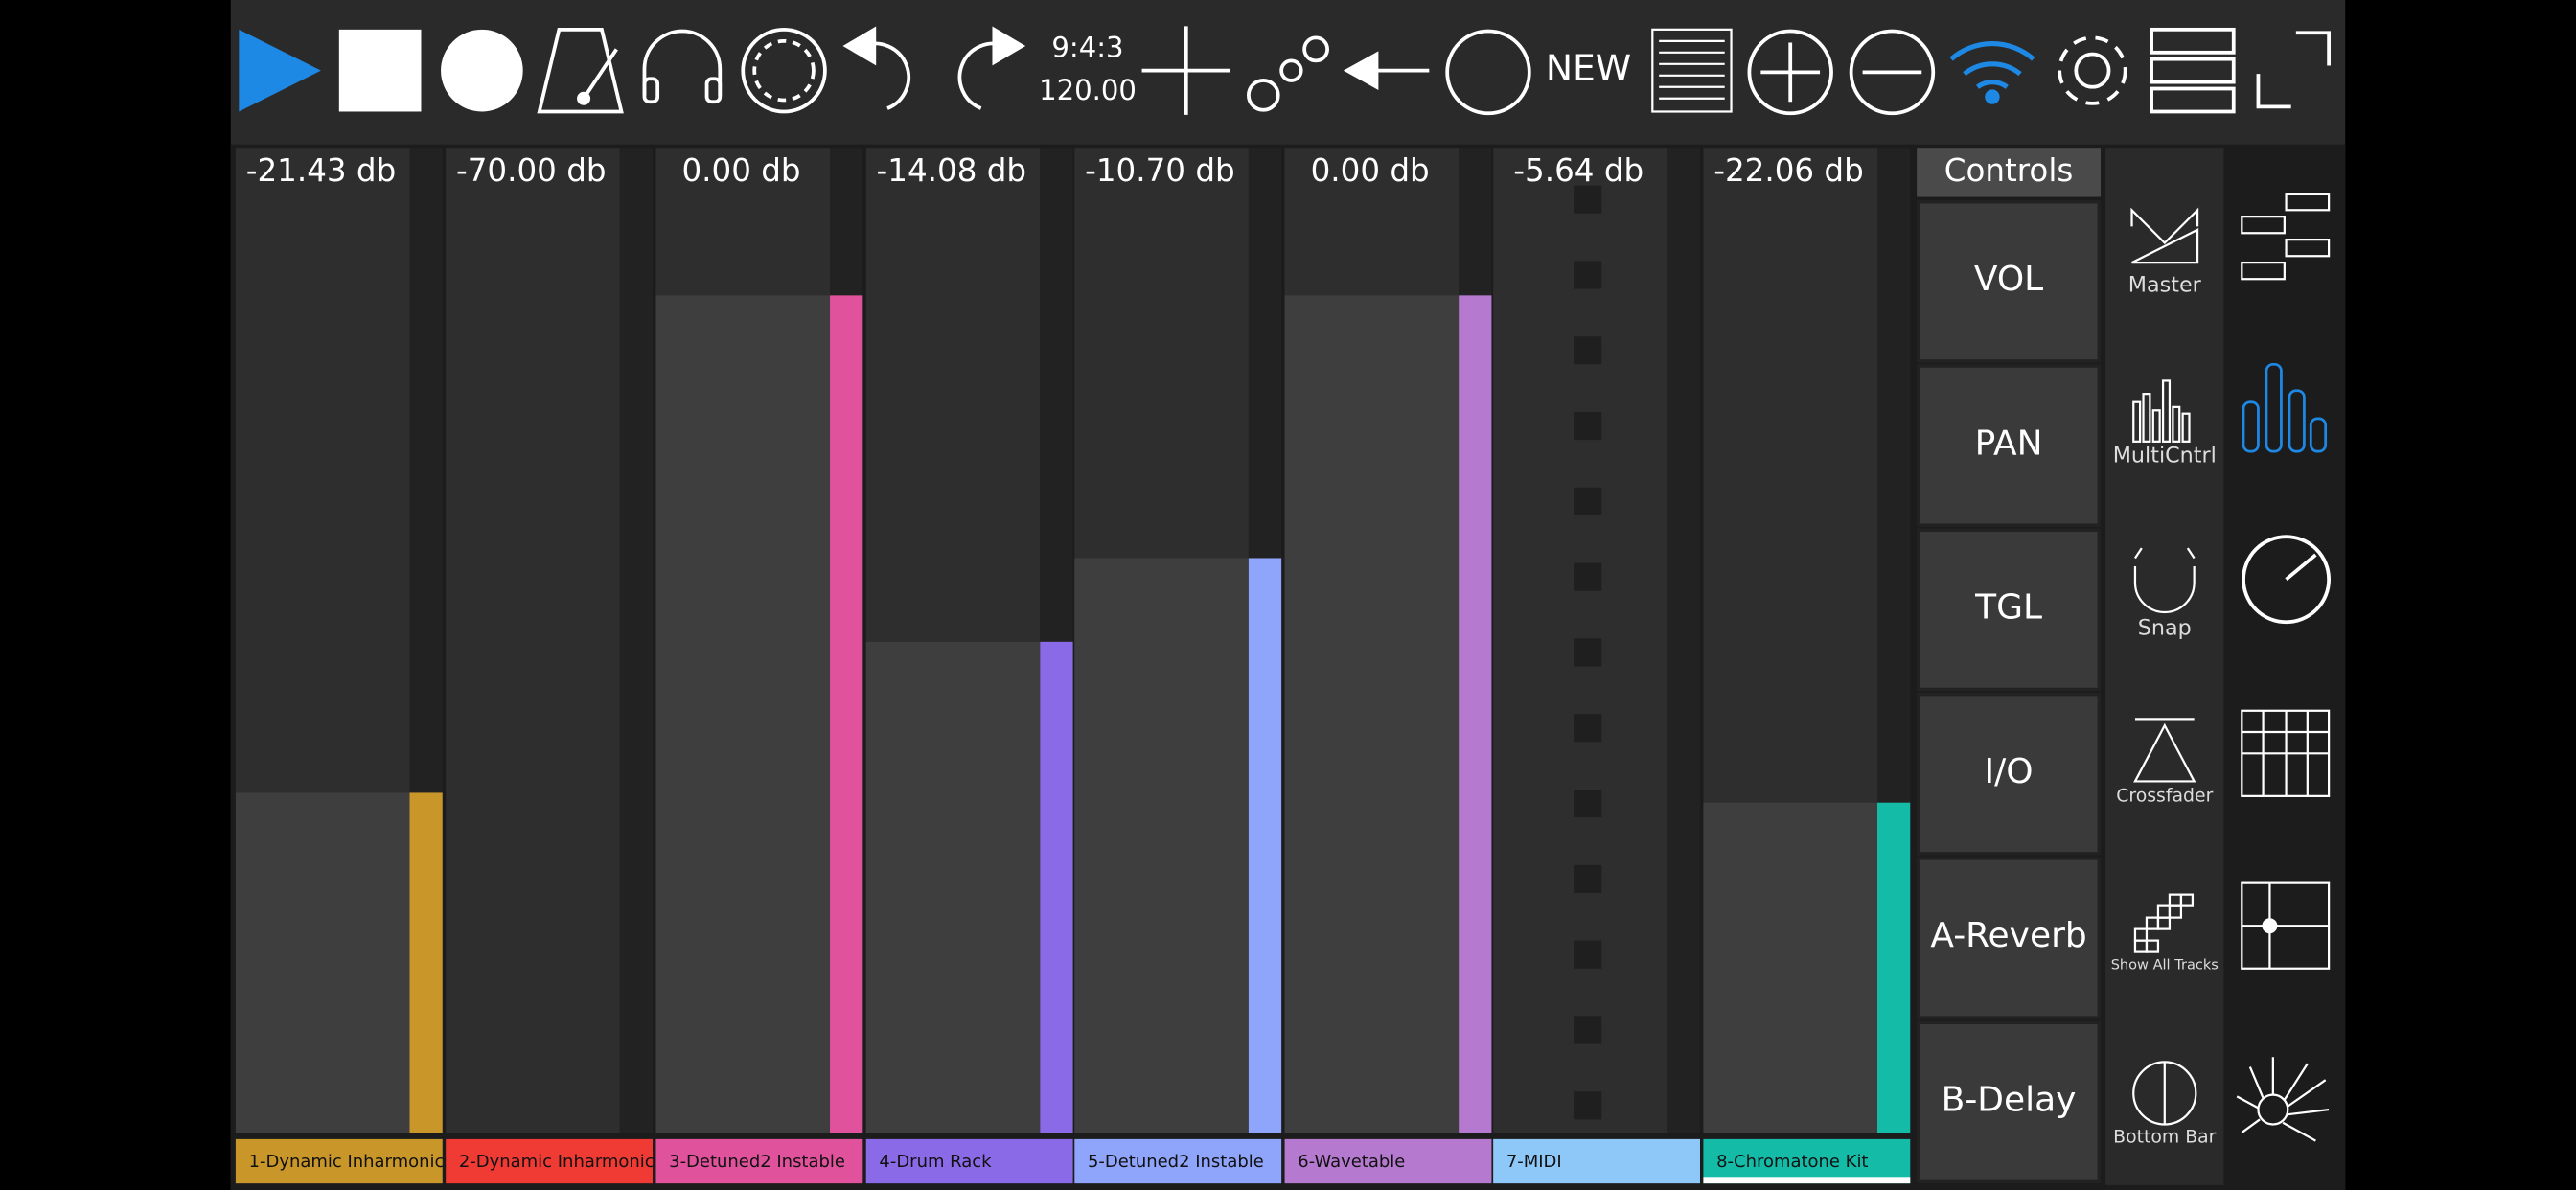 The height and width of the screenshot is (1190, 2576). I want to click on control-button-label: I/O, so click(2009, 772).